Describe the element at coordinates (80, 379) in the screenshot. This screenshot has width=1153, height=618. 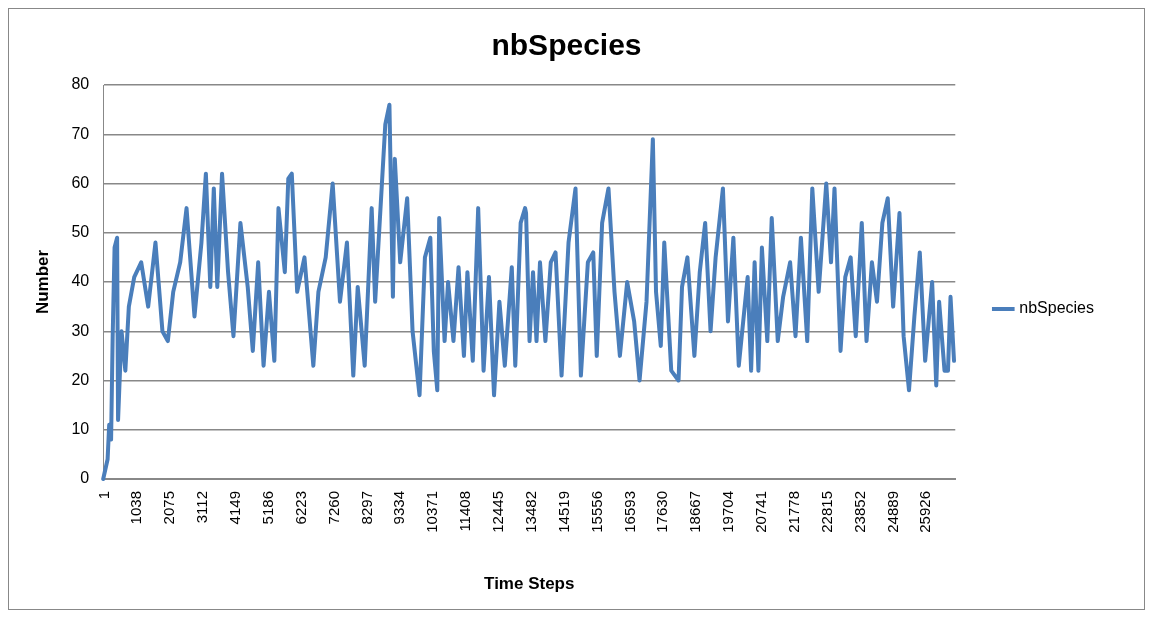
I see `y-tick-label: 20` at that location.